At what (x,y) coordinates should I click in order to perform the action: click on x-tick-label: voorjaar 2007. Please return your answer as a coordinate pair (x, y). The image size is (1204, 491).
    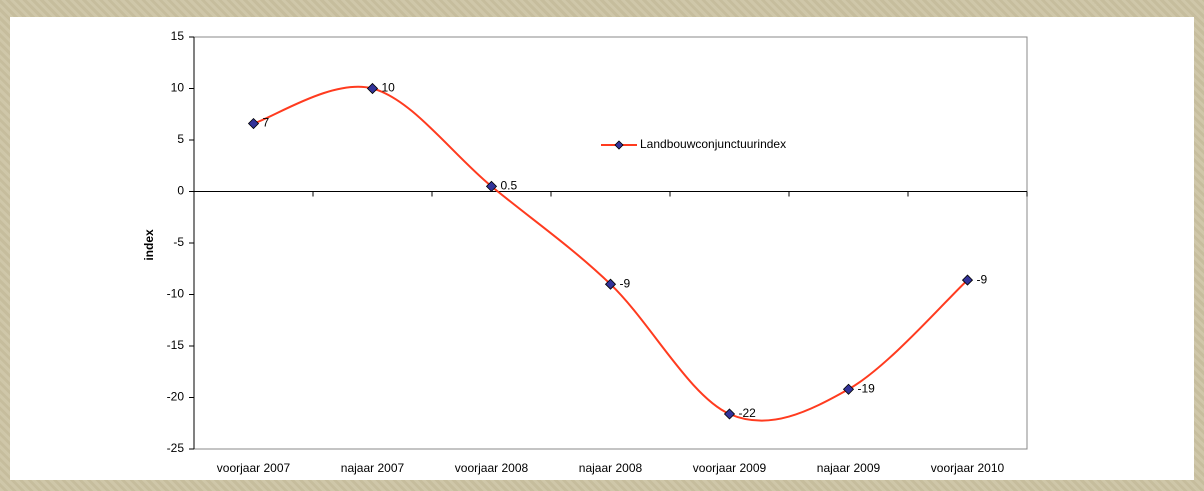
    Looking at the image, I should click on (254, 468).